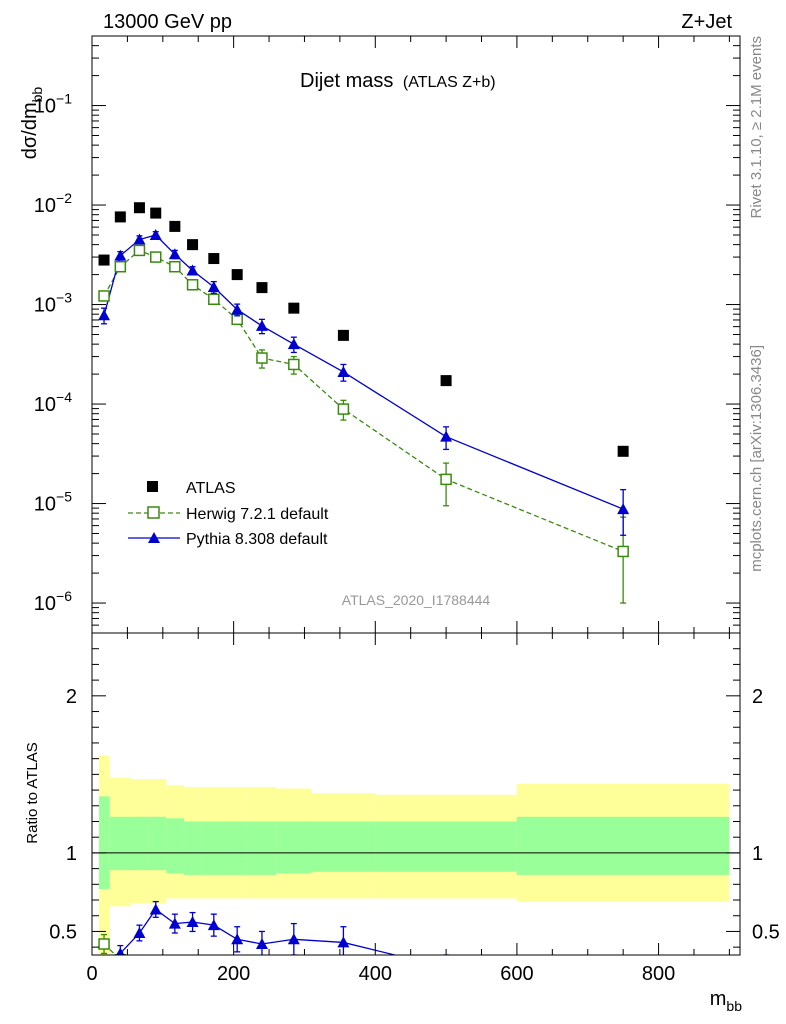 Image resolution: width=786 pixels, height=1024 pixels. Describe the element at coordinates (64, 99) in the screenshot. I see `main-y-tick-label-exponent: −1` at that location.